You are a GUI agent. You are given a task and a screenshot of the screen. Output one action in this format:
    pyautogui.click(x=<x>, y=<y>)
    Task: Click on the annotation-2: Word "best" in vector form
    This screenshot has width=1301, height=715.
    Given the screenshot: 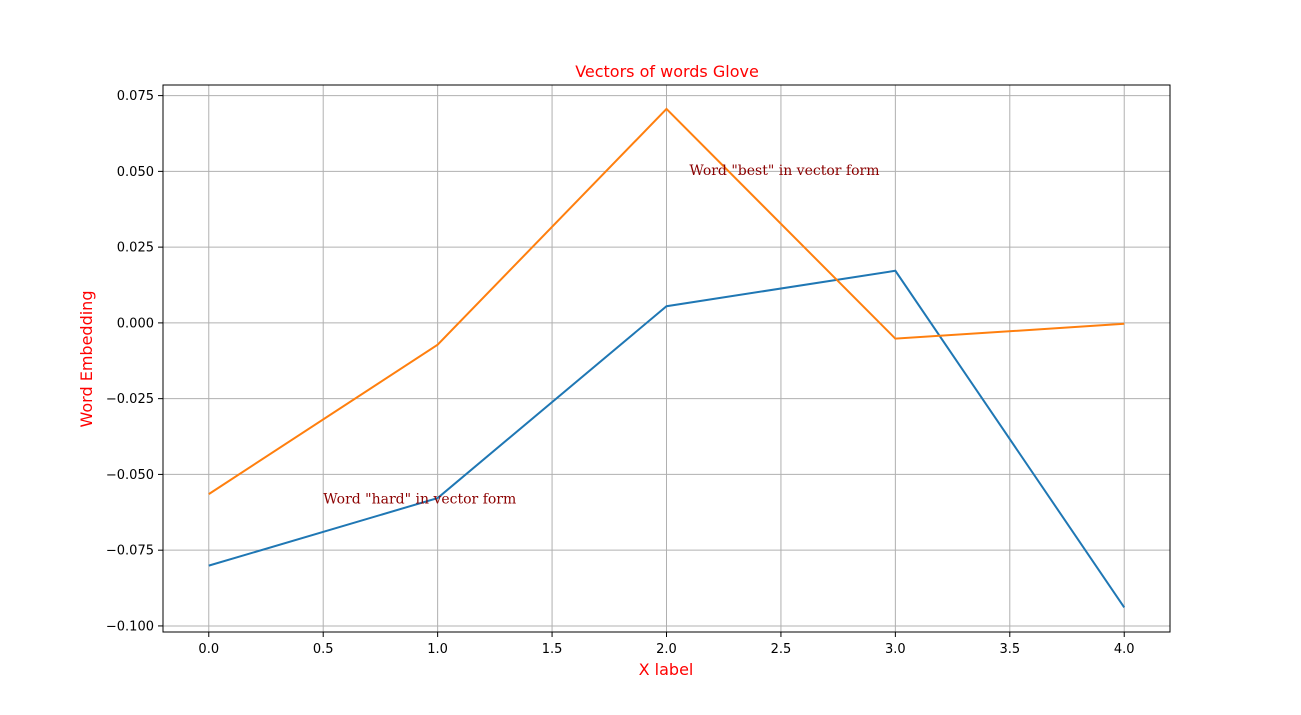 What is the action you would take?
    pyautogui.click(x=784, y=171)
    